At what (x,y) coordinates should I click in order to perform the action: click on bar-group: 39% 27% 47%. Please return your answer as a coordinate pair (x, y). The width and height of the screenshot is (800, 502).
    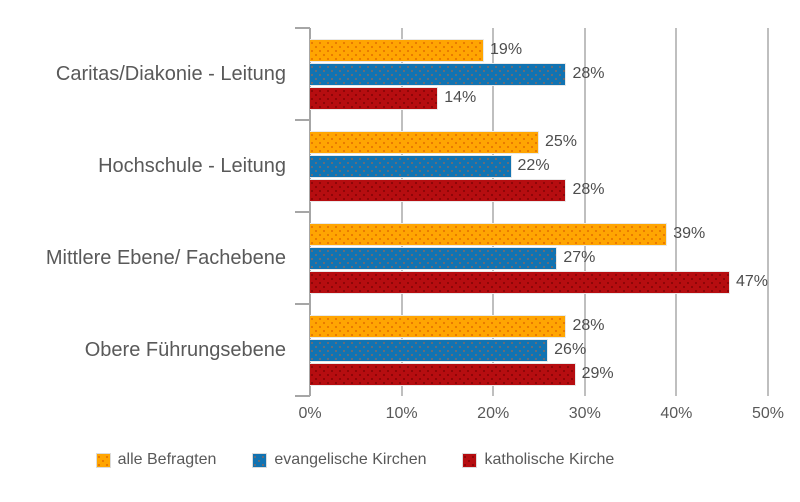
    Looking at the image, I should click on (539, 258).